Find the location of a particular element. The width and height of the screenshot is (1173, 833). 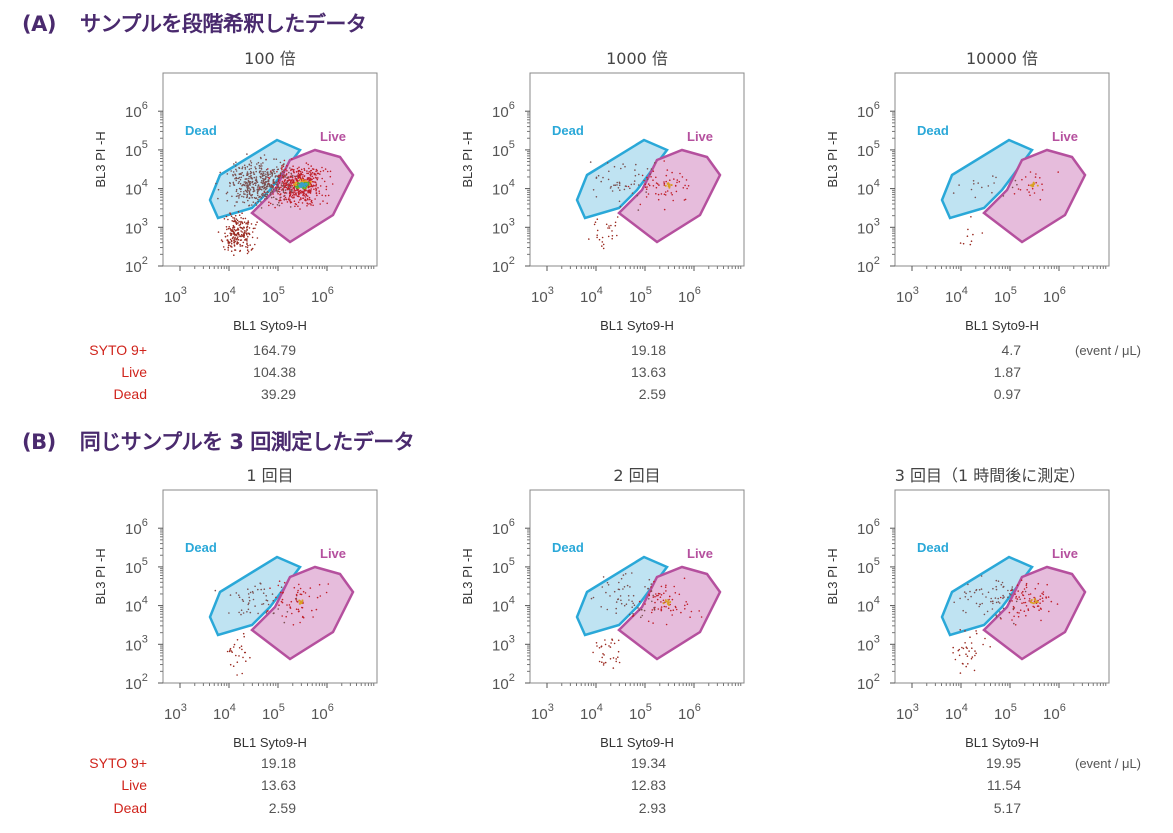

x-tick-label: 104 is located at coordinates (591, 712).